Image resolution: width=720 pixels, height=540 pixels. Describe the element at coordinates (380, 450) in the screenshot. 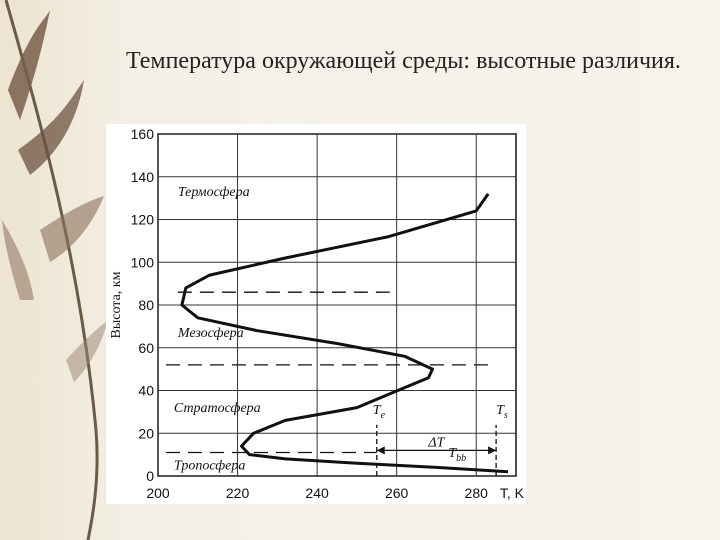

I see `arrowhead-left` at that location.